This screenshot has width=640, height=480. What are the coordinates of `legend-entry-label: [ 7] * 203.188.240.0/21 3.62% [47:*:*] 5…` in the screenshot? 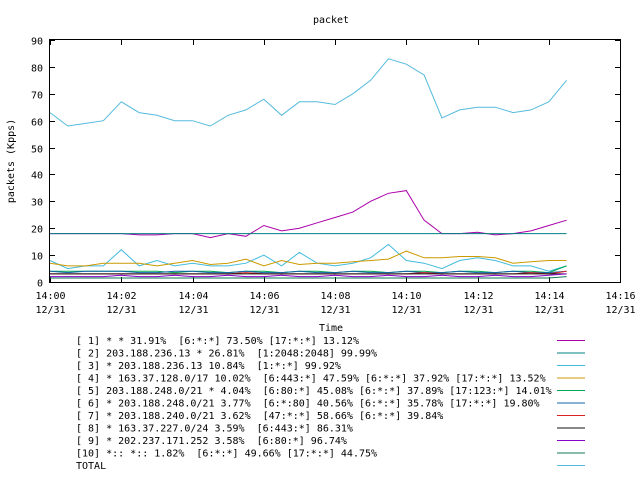 It's located at (259, 416).